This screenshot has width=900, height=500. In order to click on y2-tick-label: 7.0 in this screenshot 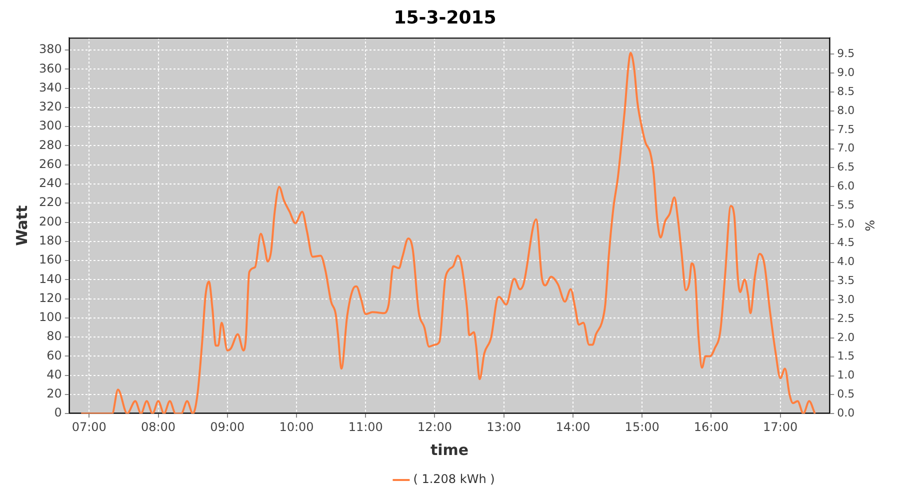, I will do `click(846, 148)`.